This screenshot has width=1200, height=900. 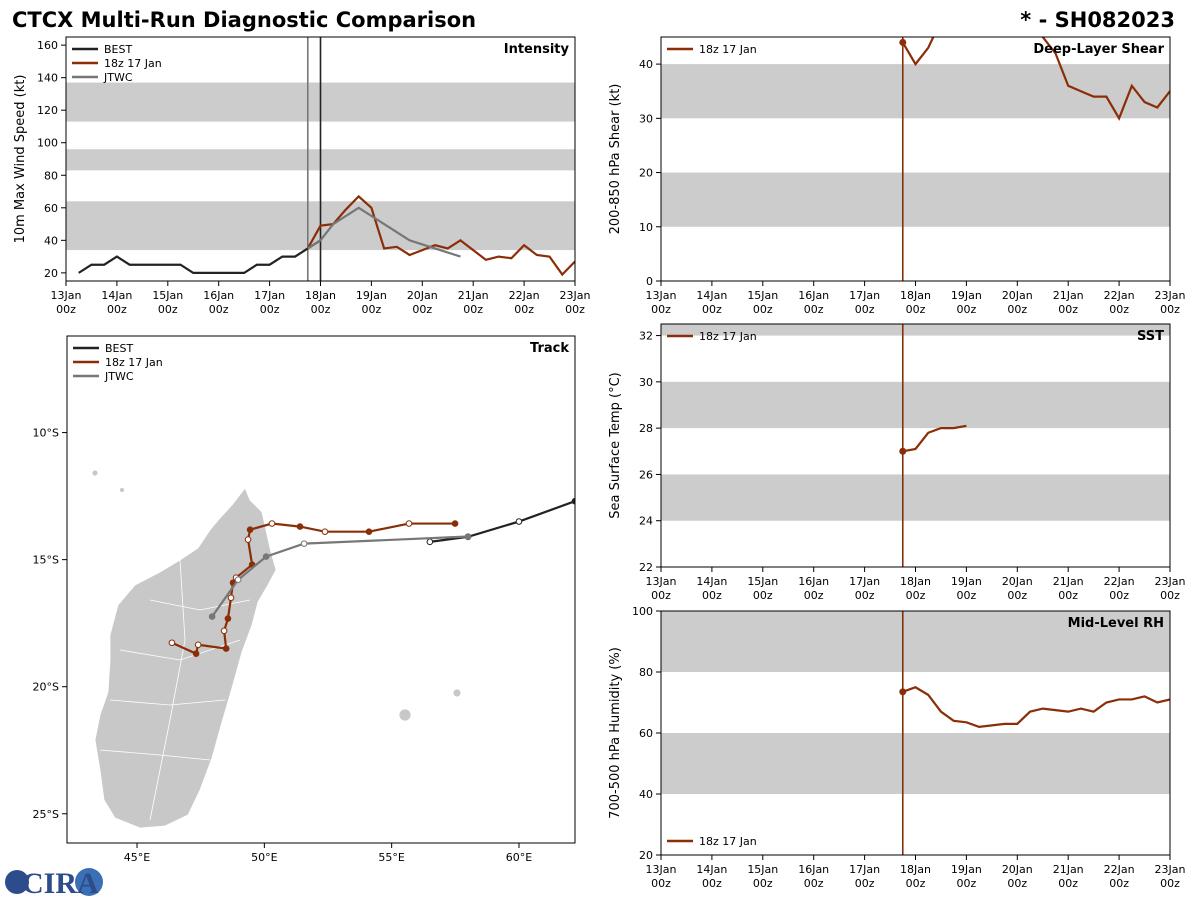 I want to click on y-tick-label: 140, so click(x=47, y=78).